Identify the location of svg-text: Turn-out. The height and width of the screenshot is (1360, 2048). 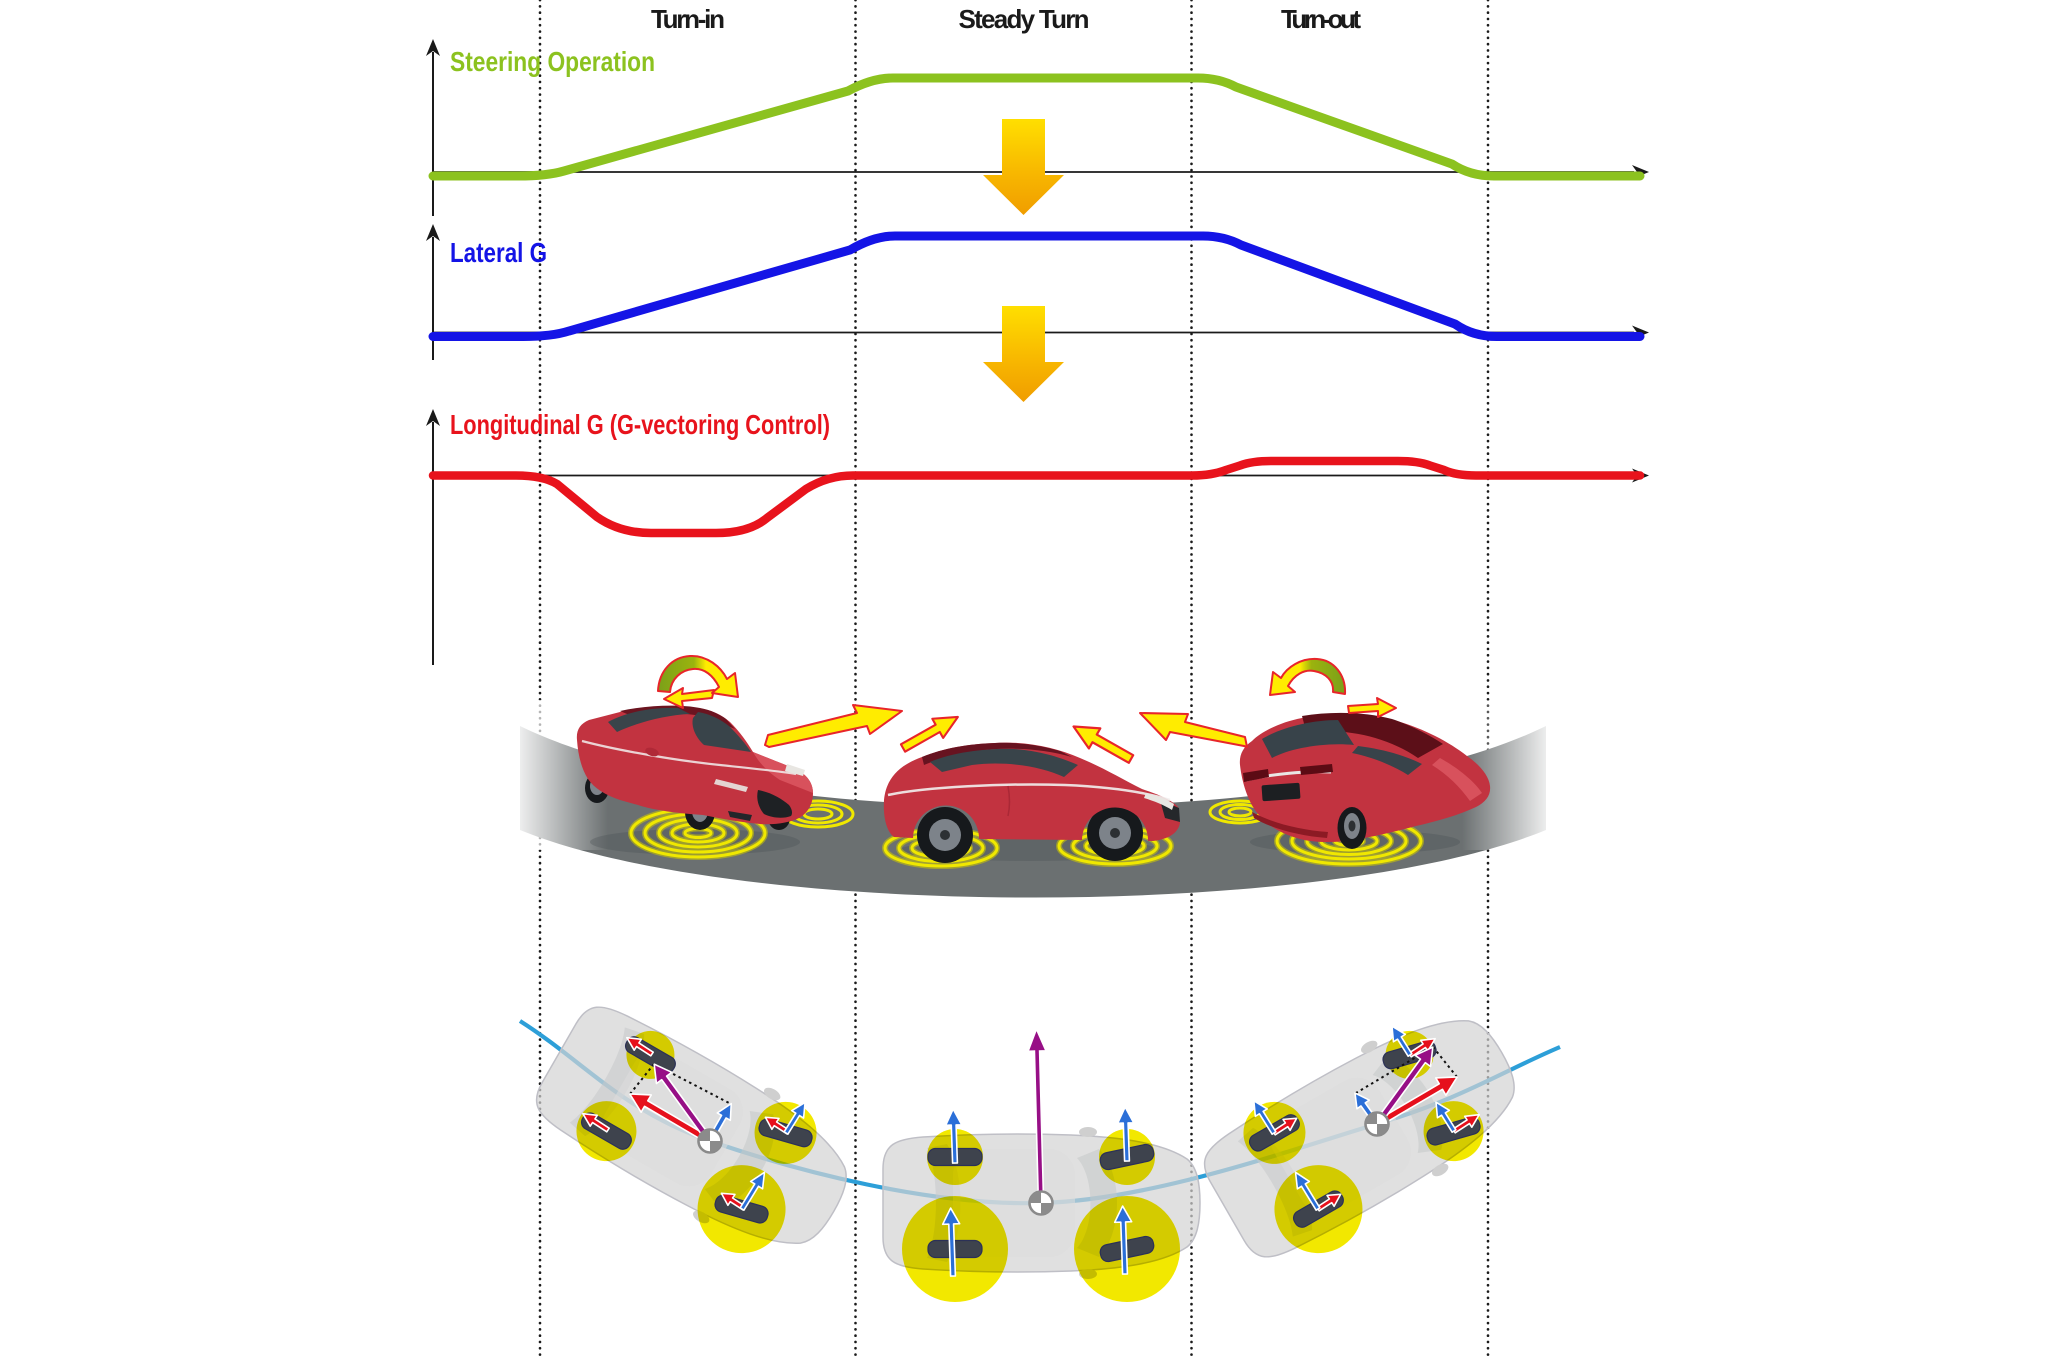
(1321, 19).